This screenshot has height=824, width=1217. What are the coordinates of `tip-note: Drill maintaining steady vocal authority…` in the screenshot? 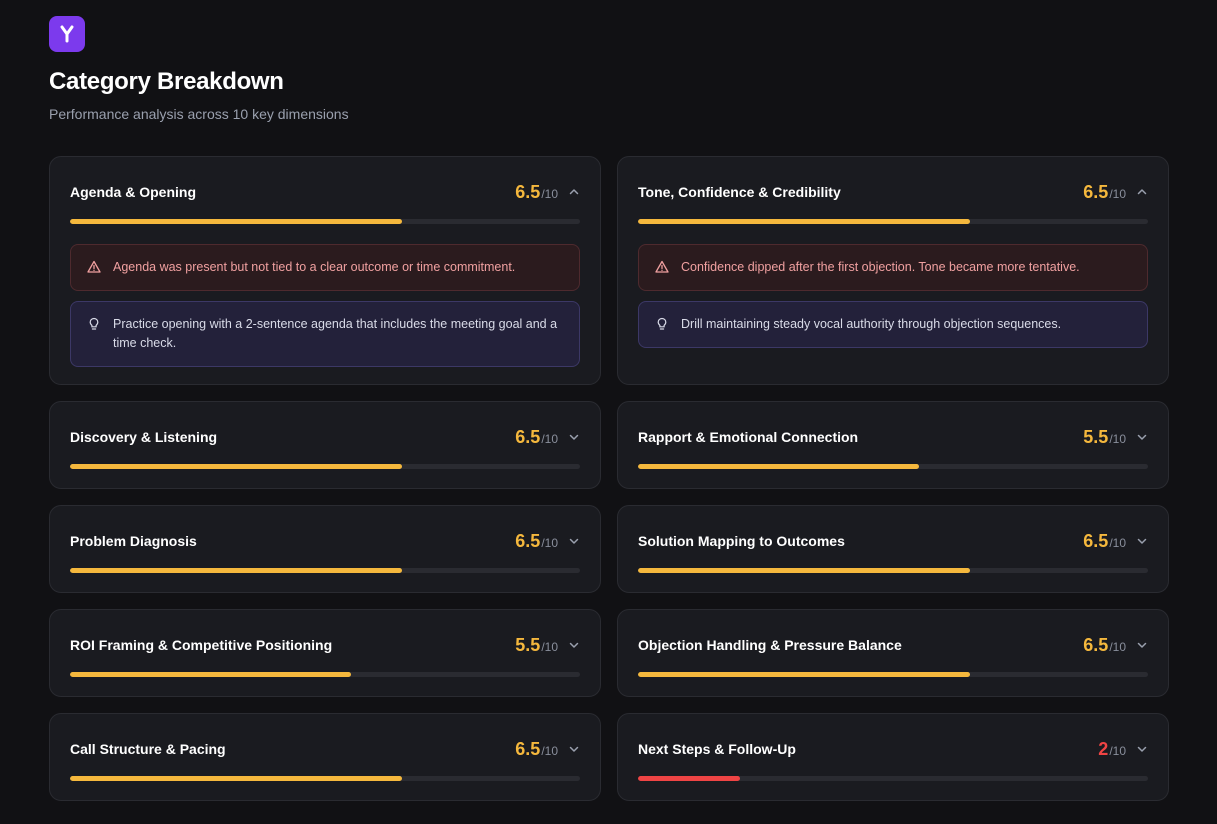 It's located at (893, 324).